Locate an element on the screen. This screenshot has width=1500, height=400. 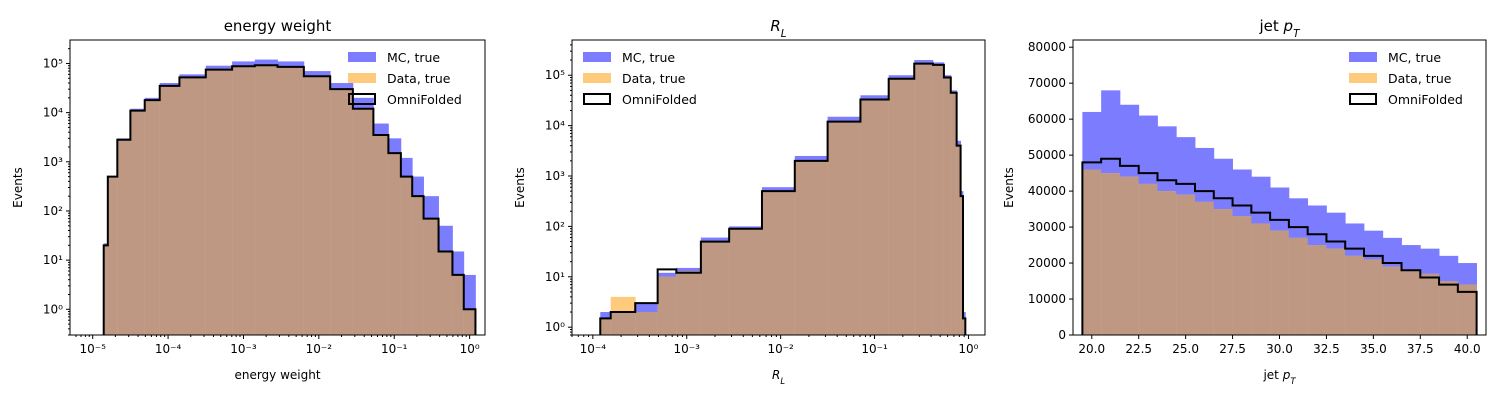
x-axis-label: energy weight is located at coordinates (277, 375).